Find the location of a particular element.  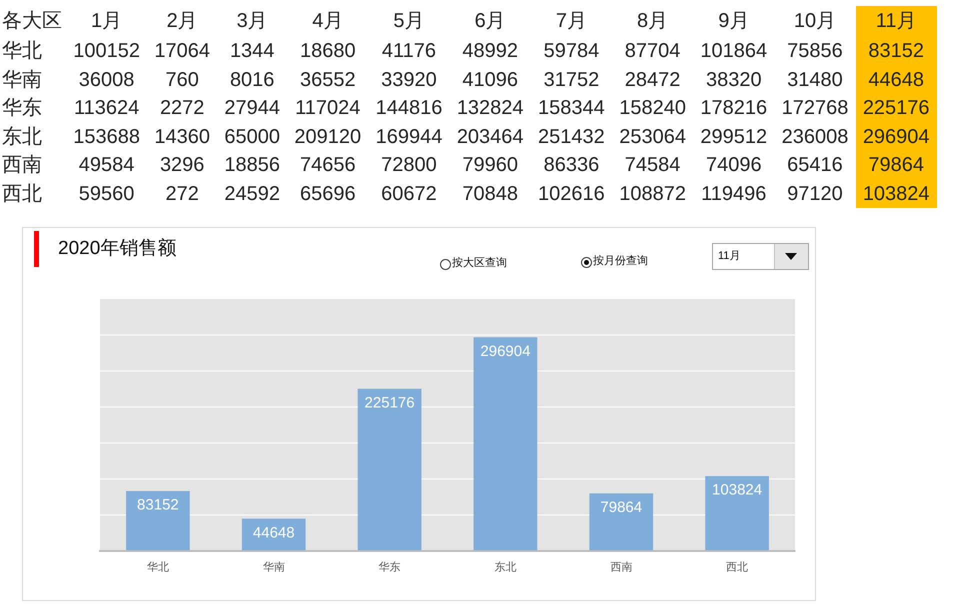

x-tick-label: 华北 is located at coordinates (157, 567).